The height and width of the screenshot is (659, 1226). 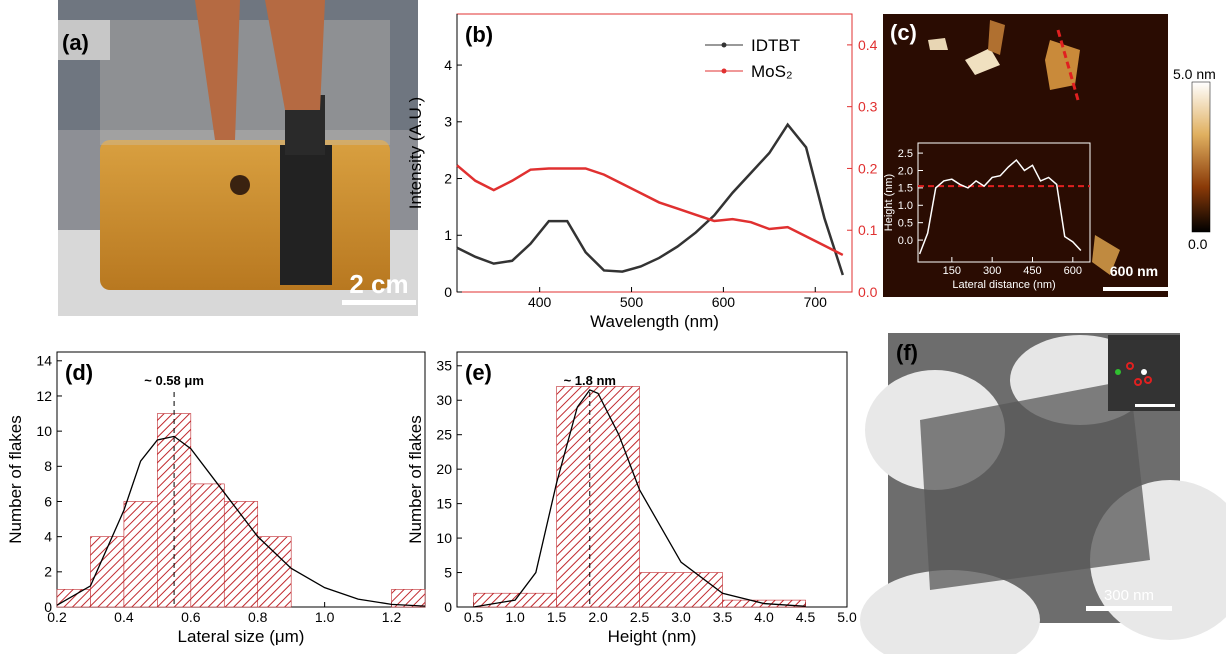 I want to click on y-axis-label: Height (nm), so click(x=889, y=202).